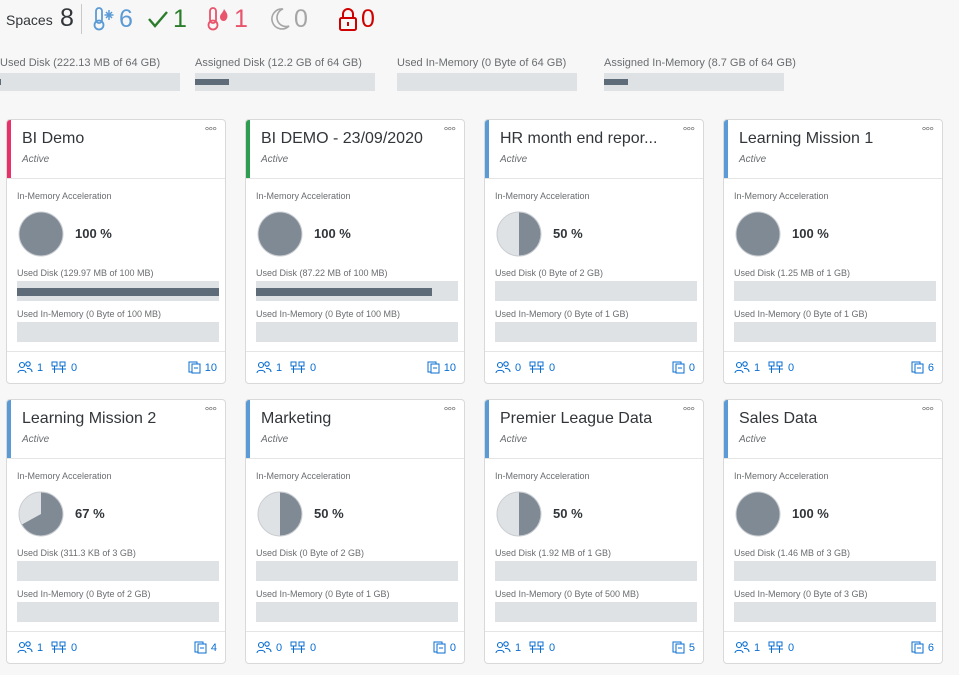  What do you see at coordinates (833, 648) in the screenshot?
I see `card-footer: 1 0 6` at bounding box center [833, 648].